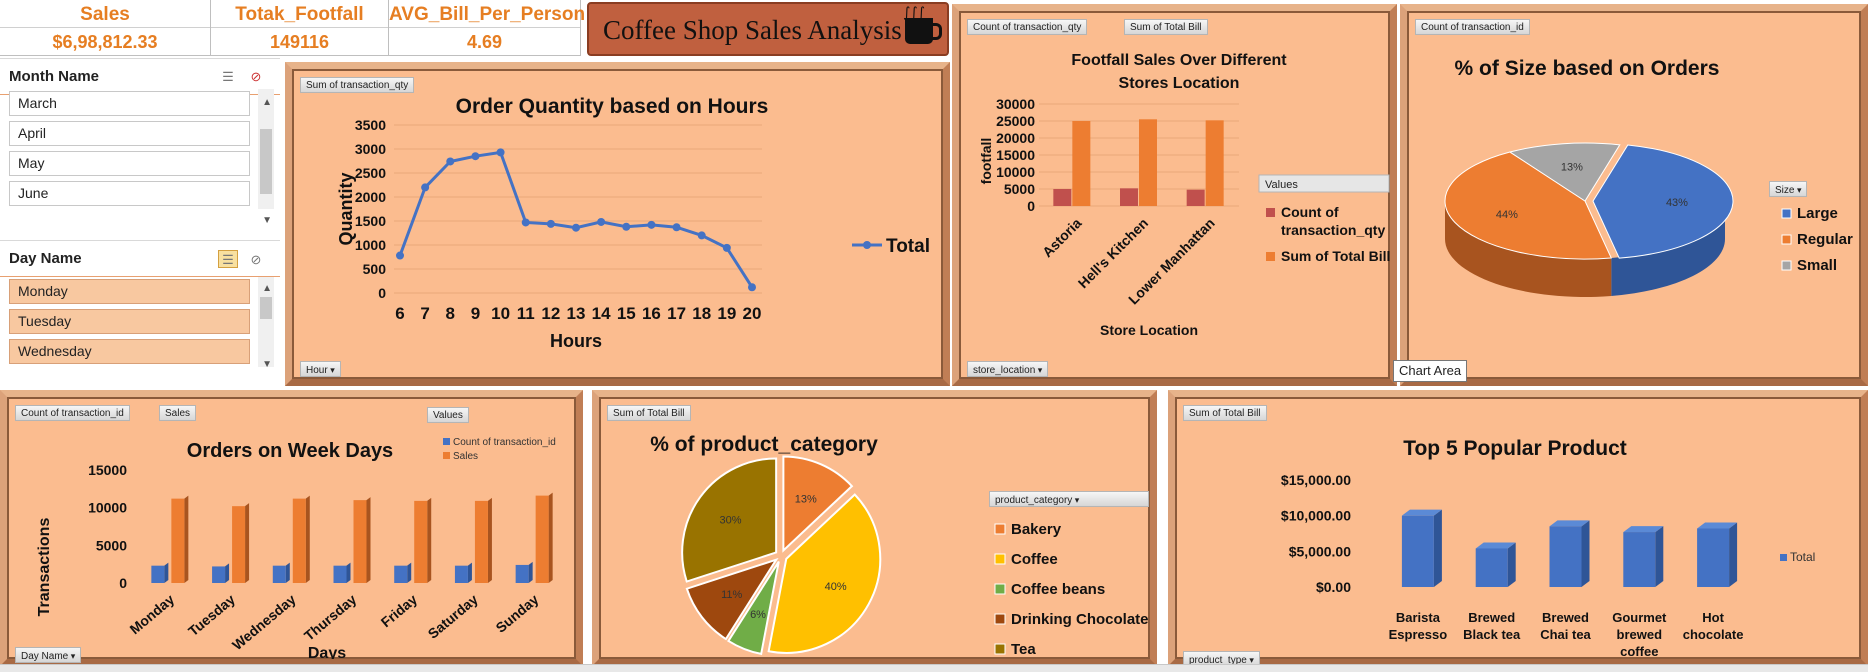 The width and height of the screenshot is (1868, 672). What do you see at coordinates (1472, 27) in the screenshot?
I see `field-size-value: Count of transaction_id` at bounding box center [1472, 27].